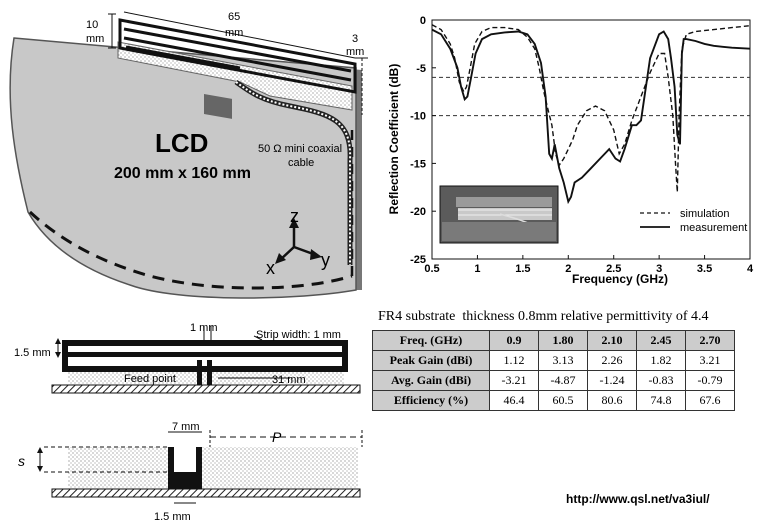 This screenshot has width=761, height=524. I want to click on y-tick-label: -5, so click(421, 69).